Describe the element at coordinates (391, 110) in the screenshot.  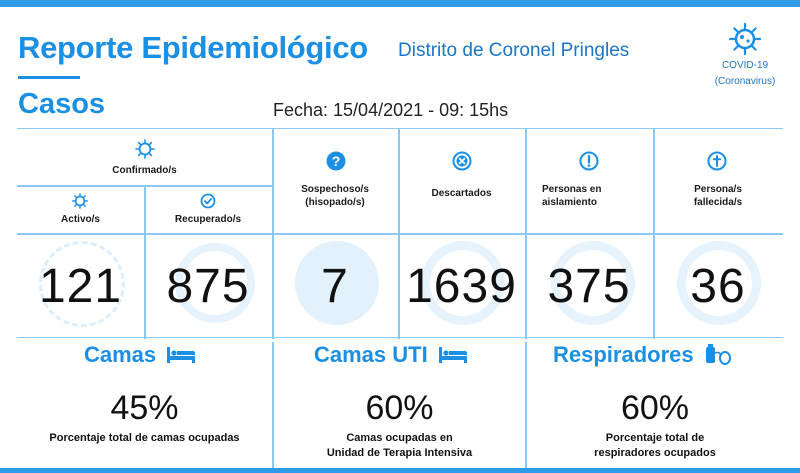
I see `report-date: Fecha: 15/04/2021 - 09: 15hs` at that location.